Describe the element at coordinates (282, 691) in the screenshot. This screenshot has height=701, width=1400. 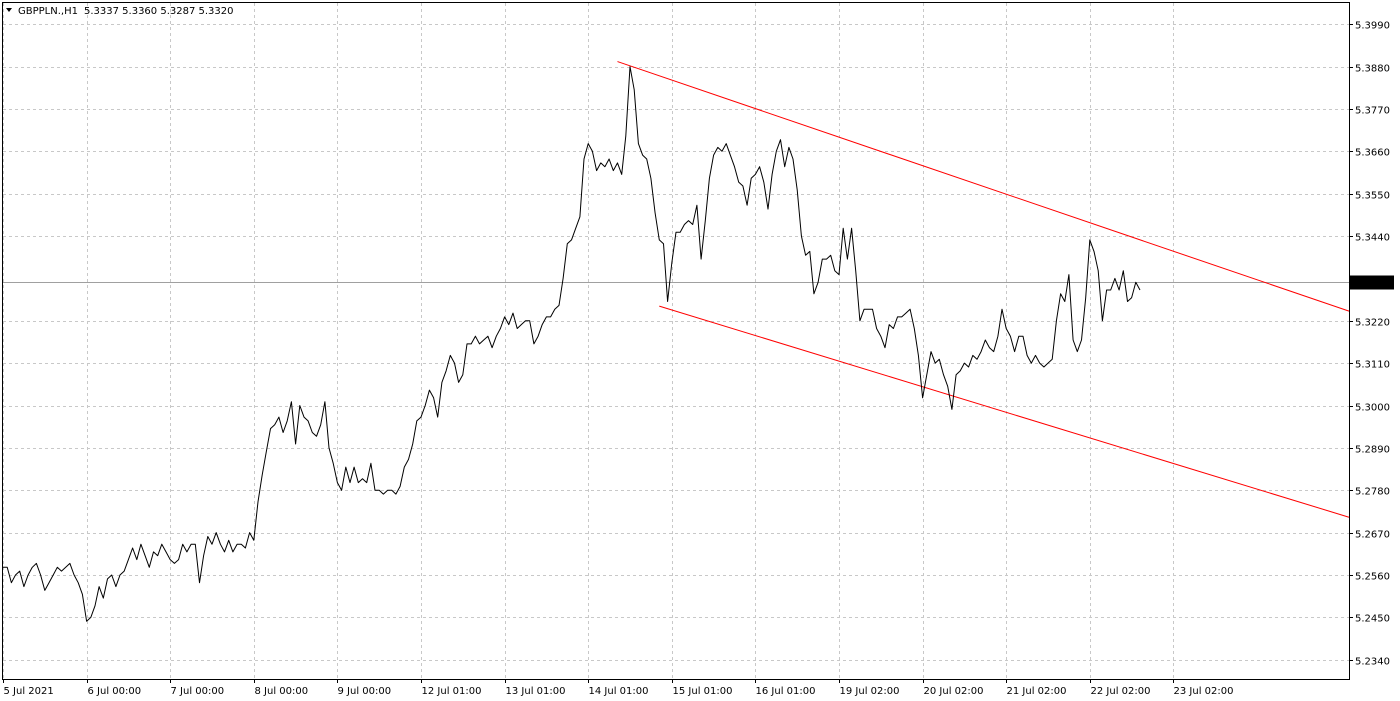
I see `x-tick-label: 8 Jul 00:00` at that location.